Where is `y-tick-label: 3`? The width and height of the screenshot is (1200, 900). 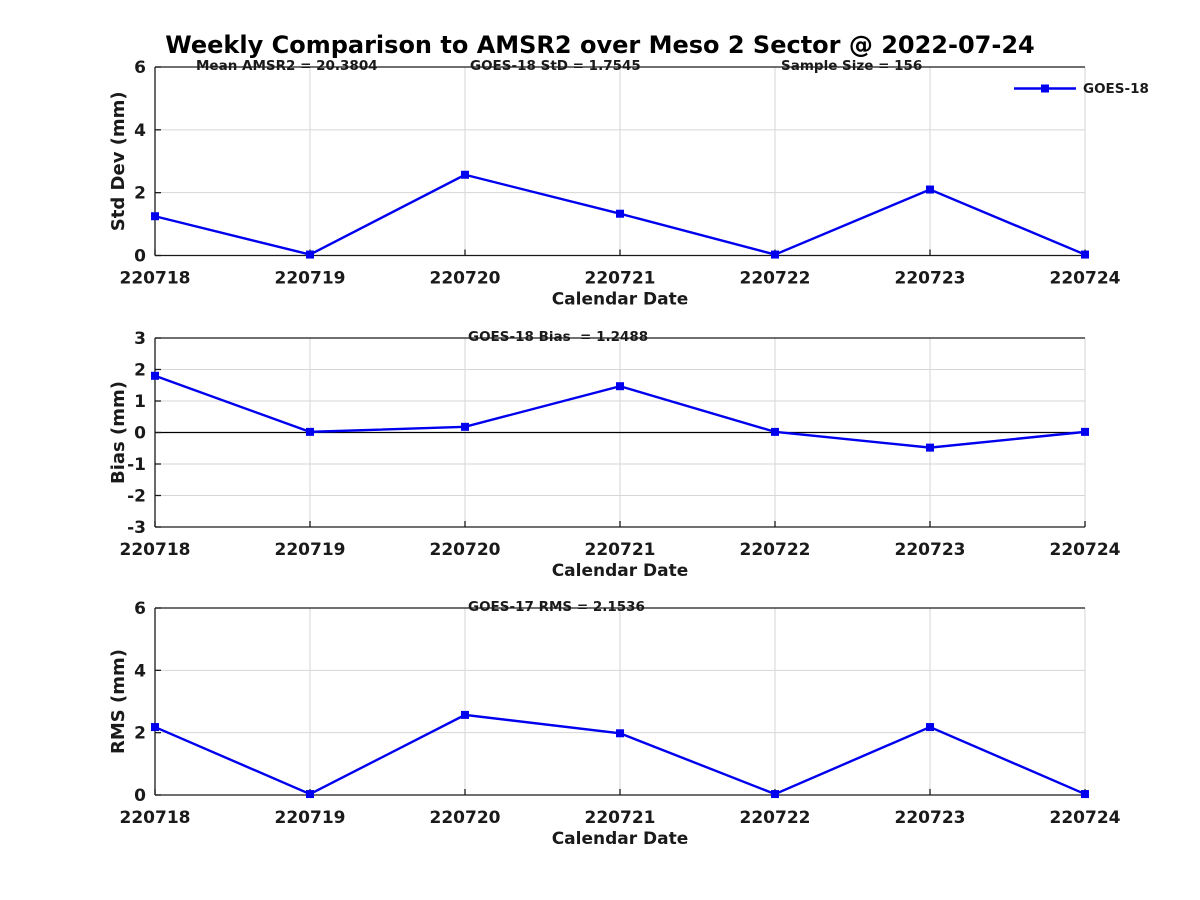 y-tick-label: 3 is located at coordinates (140, 339).